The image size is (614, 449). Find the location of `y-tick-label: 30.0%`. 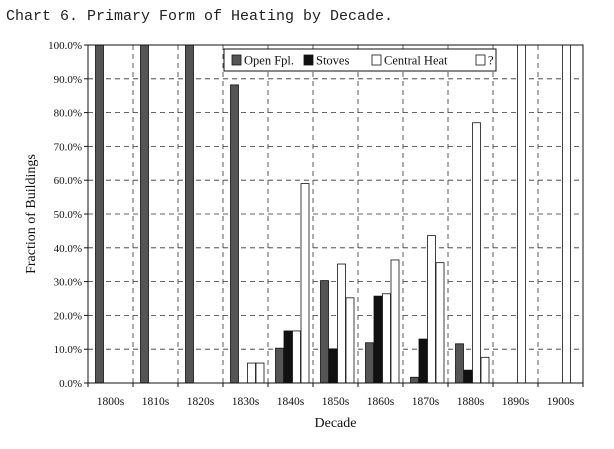

y-tick-label: 30.0% is located at coordinates (68, 283).